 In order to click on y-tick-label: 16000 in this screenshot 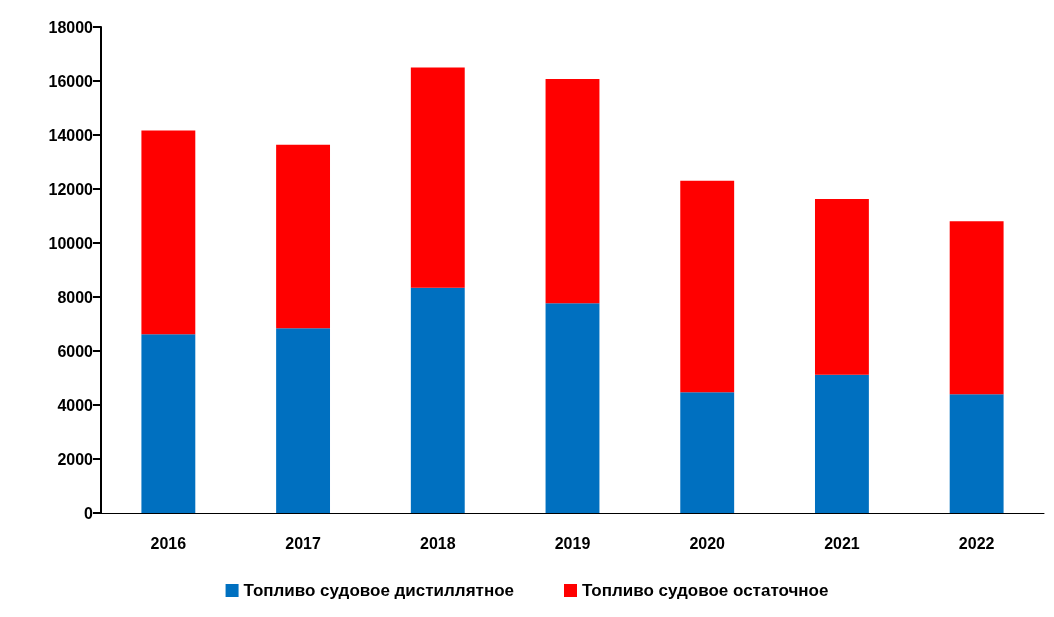, I will do `click(71, 81)`.